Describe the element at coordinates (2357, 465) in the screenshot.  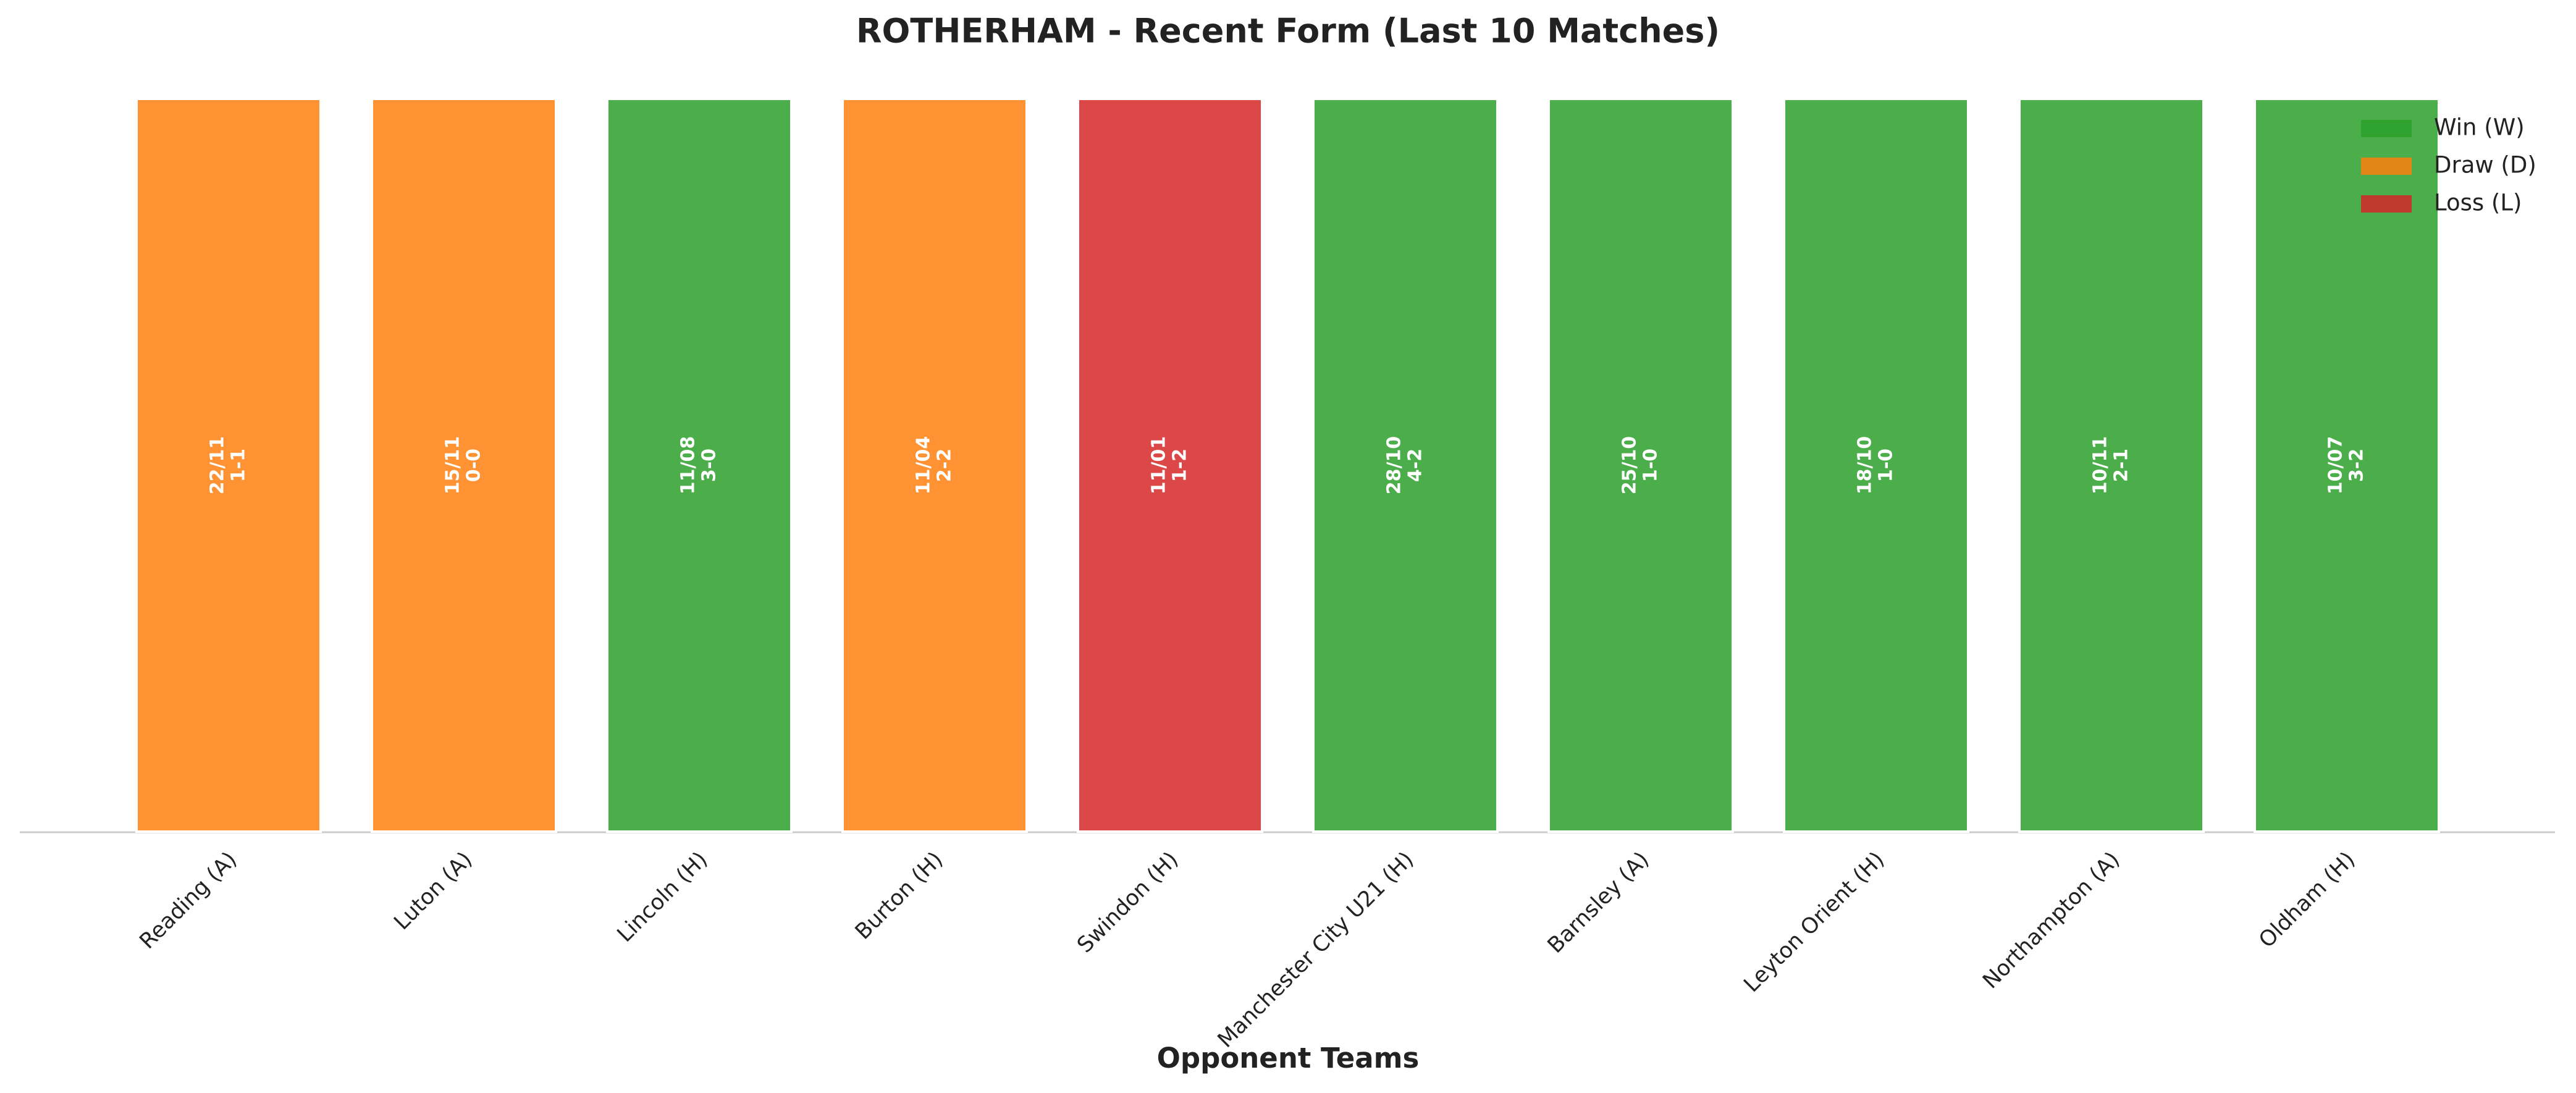
I see `bar-score-label: 3-2` at that location.